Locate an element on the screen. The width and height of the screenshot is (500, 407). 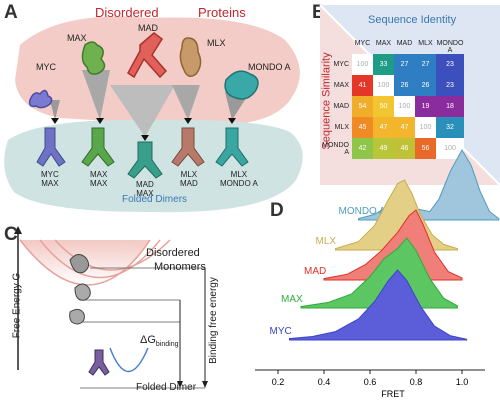
dimer-label-2: MAX MAX is located at coordinates (99, 179).